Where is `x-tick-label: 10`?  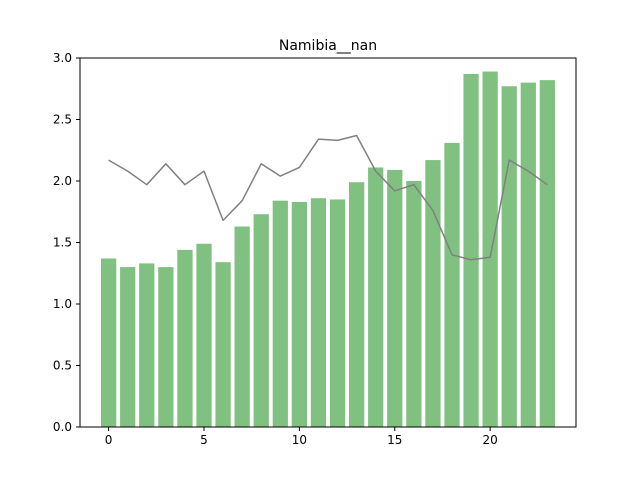 x-tick-label: 10 is located at coordinates (299, 440).